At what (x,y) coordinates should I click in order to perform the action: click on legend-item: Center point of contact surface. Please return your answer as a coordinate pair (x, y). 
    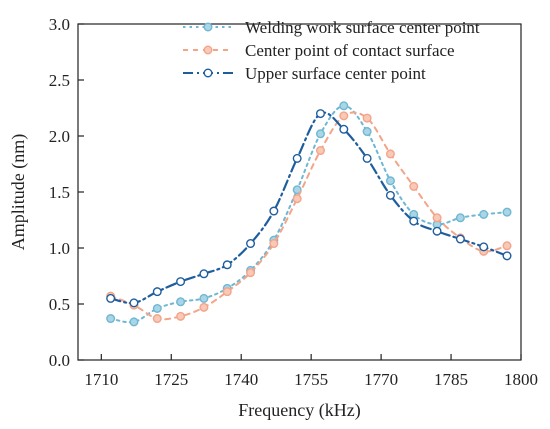
    Looking at the image, I should click on (319, 50).